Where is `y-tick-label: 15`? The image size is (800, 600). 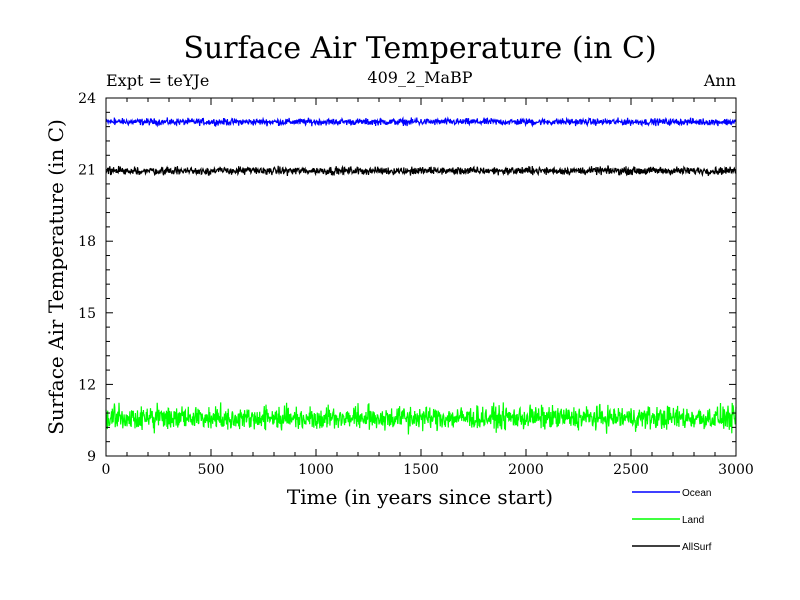
y-tick-label: 15 is located at coordinates (87, 314).